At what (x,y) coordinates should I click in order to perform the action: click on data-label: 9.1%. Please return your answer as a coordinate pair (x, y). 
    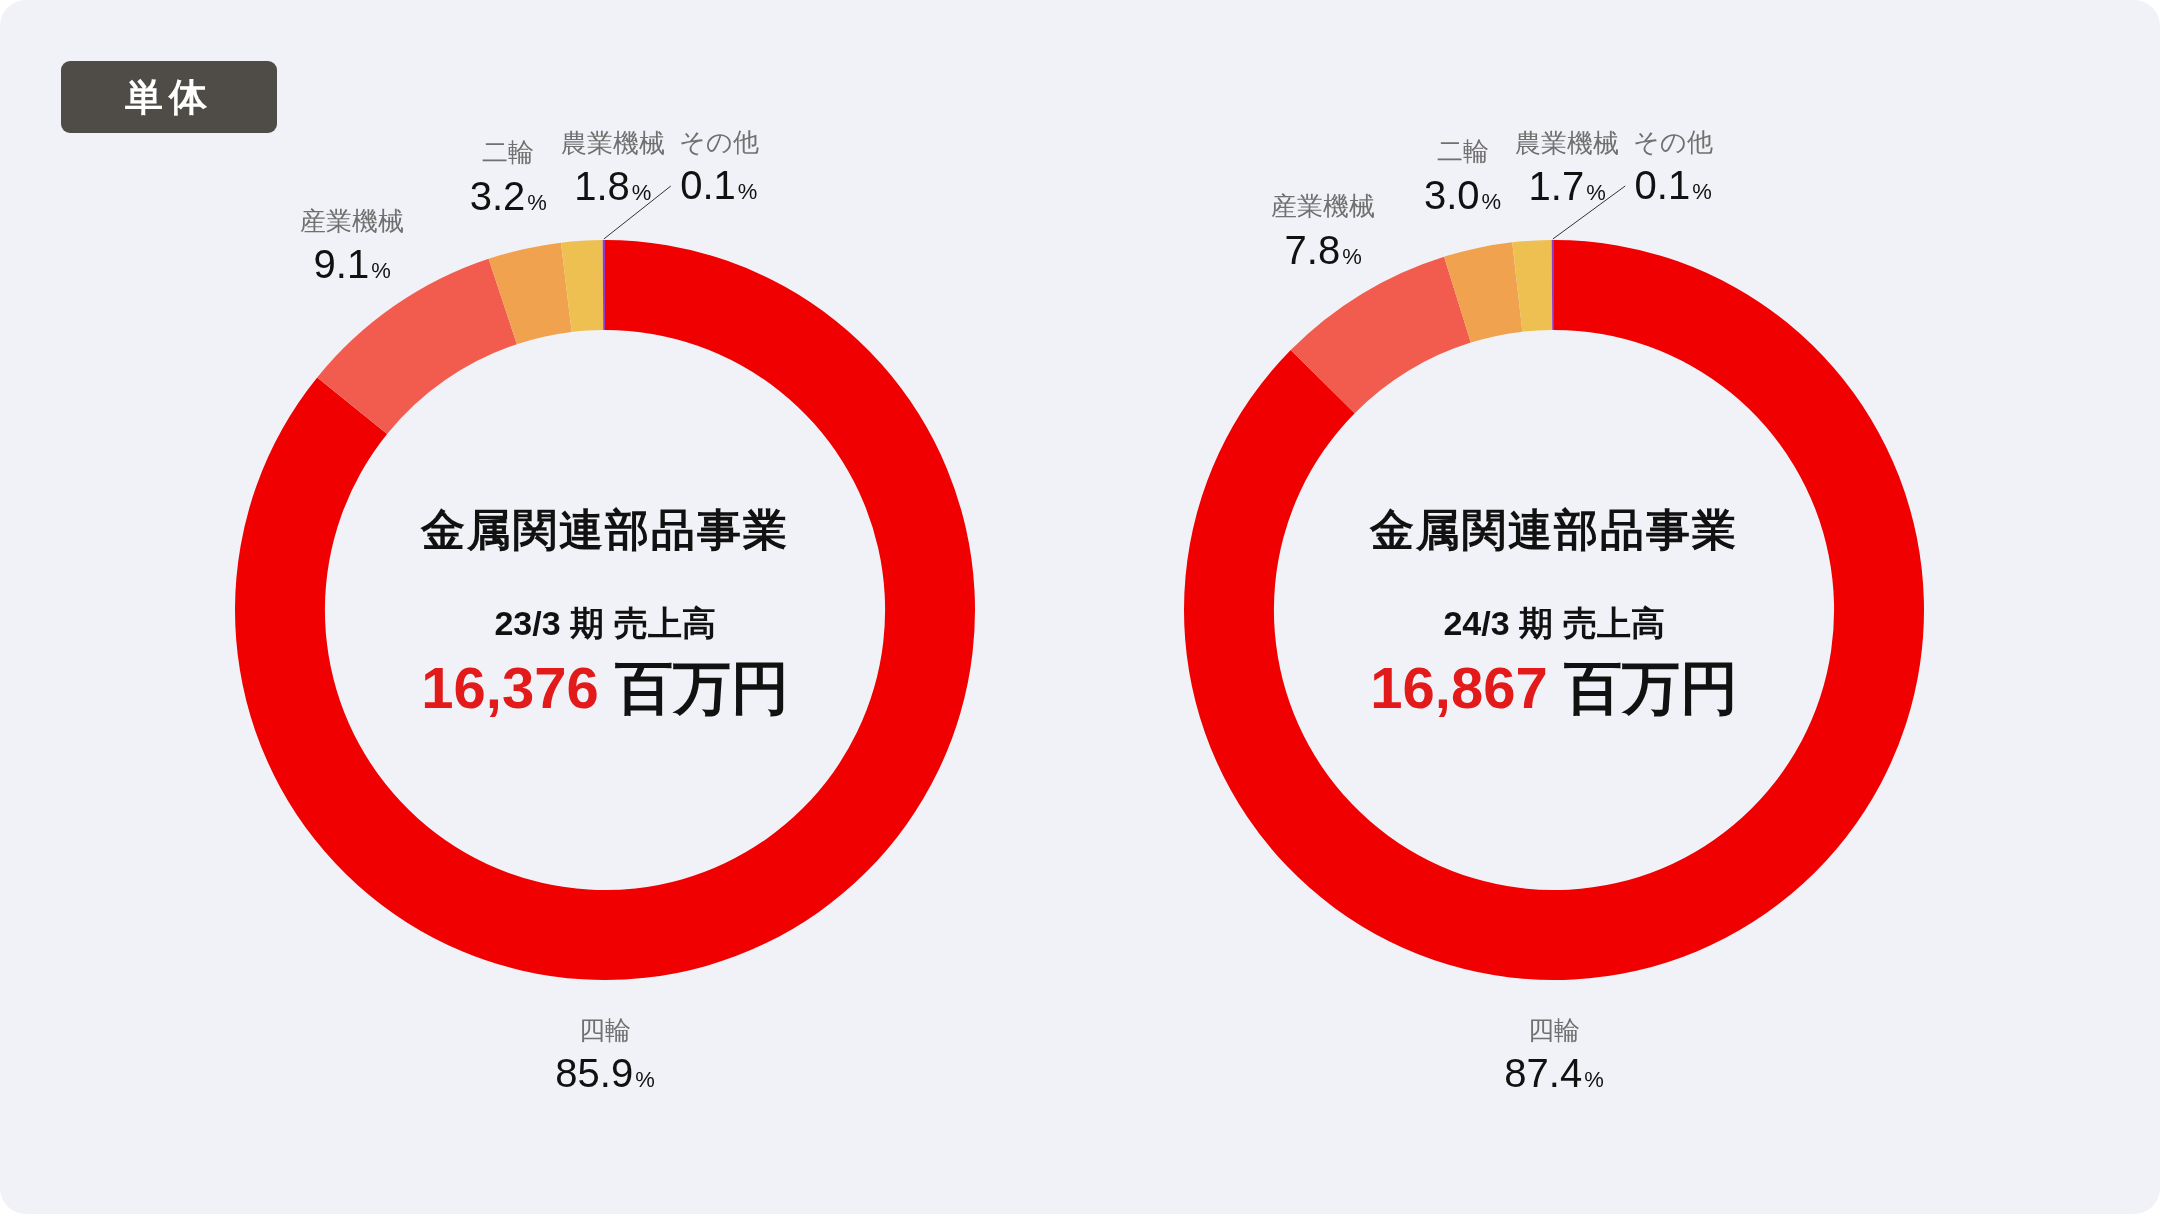
    Looking at the image, I should click on (352, 264).